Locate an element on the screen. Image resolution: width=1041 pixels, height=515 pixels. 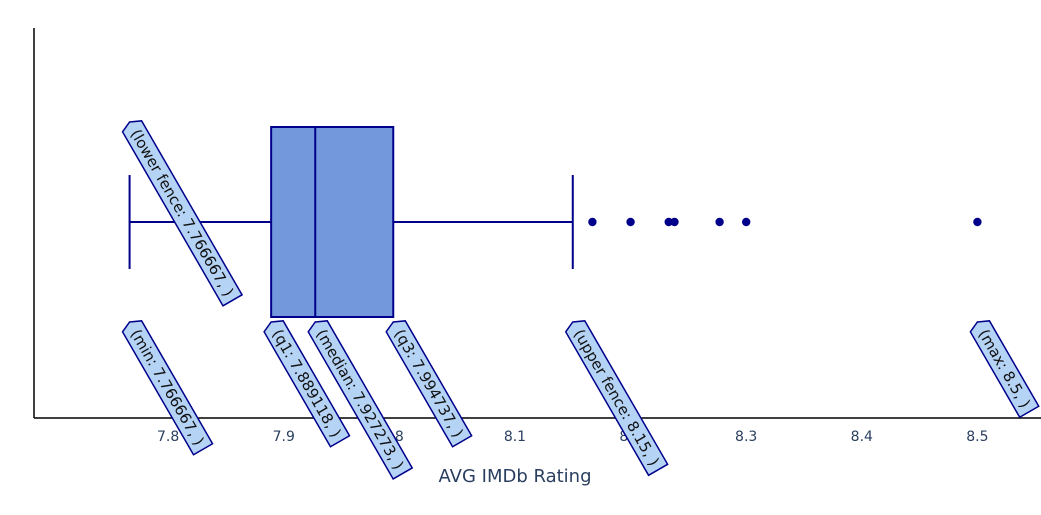
hover-label-q3: (q3: 7.994737, ) is located at coordinates (429, 384).